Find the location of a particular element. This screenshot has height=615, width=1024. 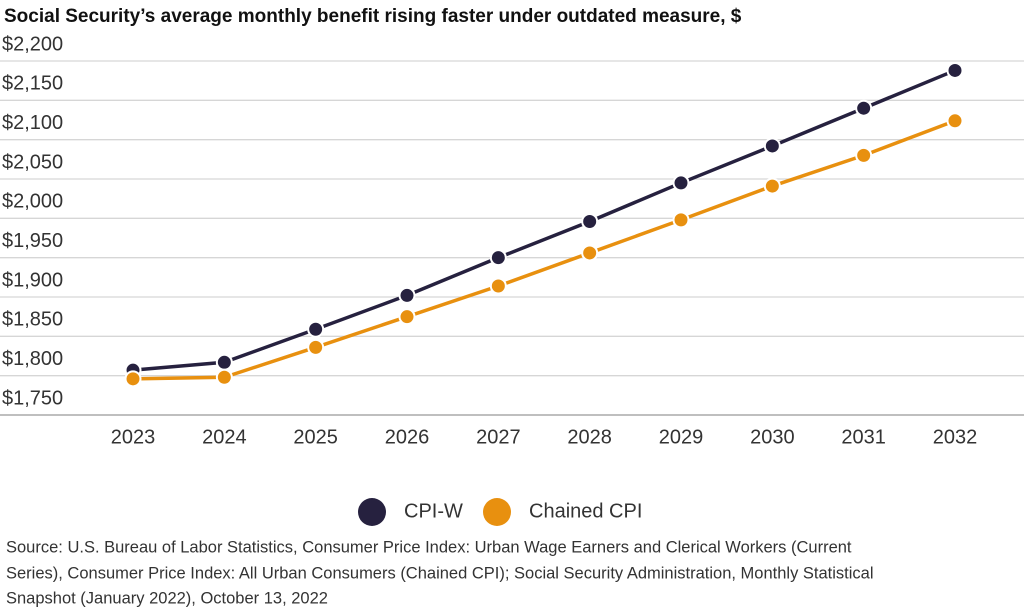

legend-label: CPI-W is located at coordinates (433, 511).